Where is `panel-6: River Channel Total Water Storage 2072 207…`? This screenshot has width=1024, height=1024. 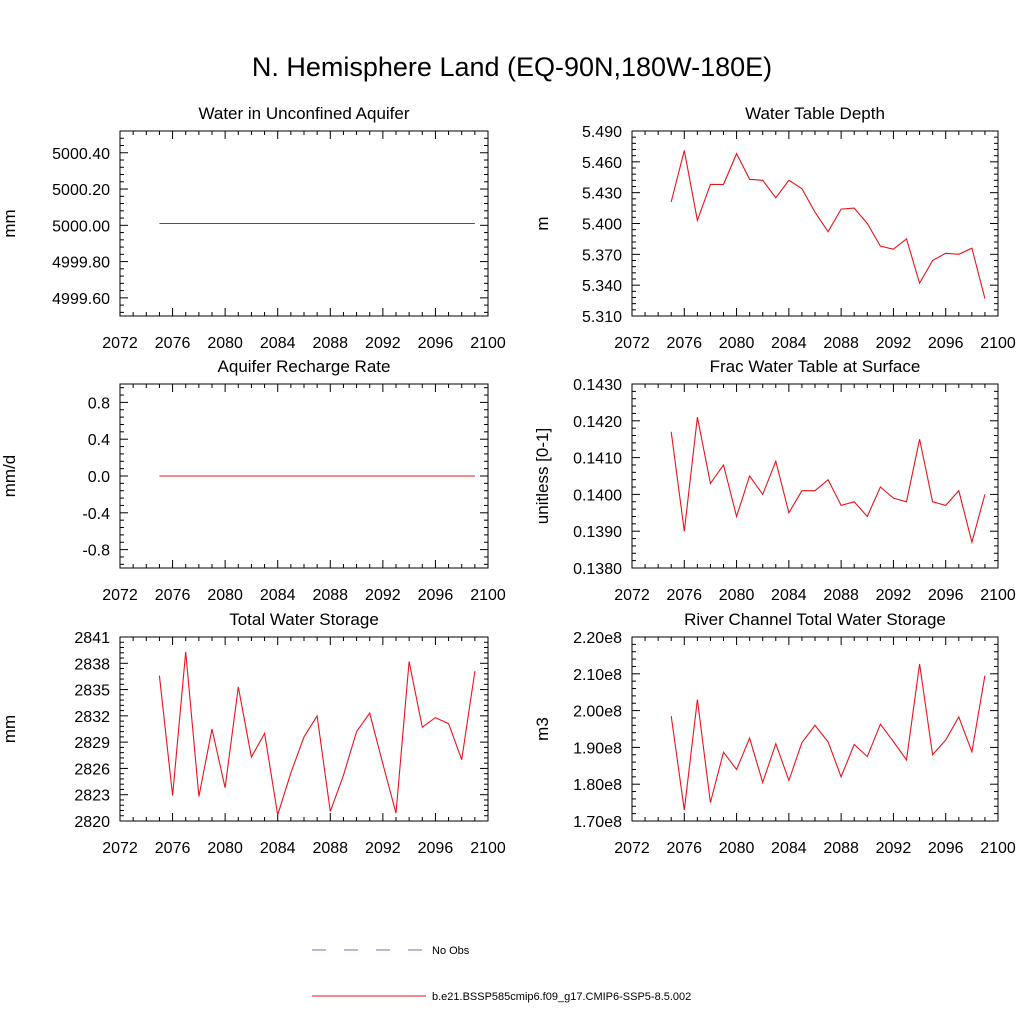
panel-6: River Channel Total Water Storage 2072 207… is located at coordinates (774, 733).